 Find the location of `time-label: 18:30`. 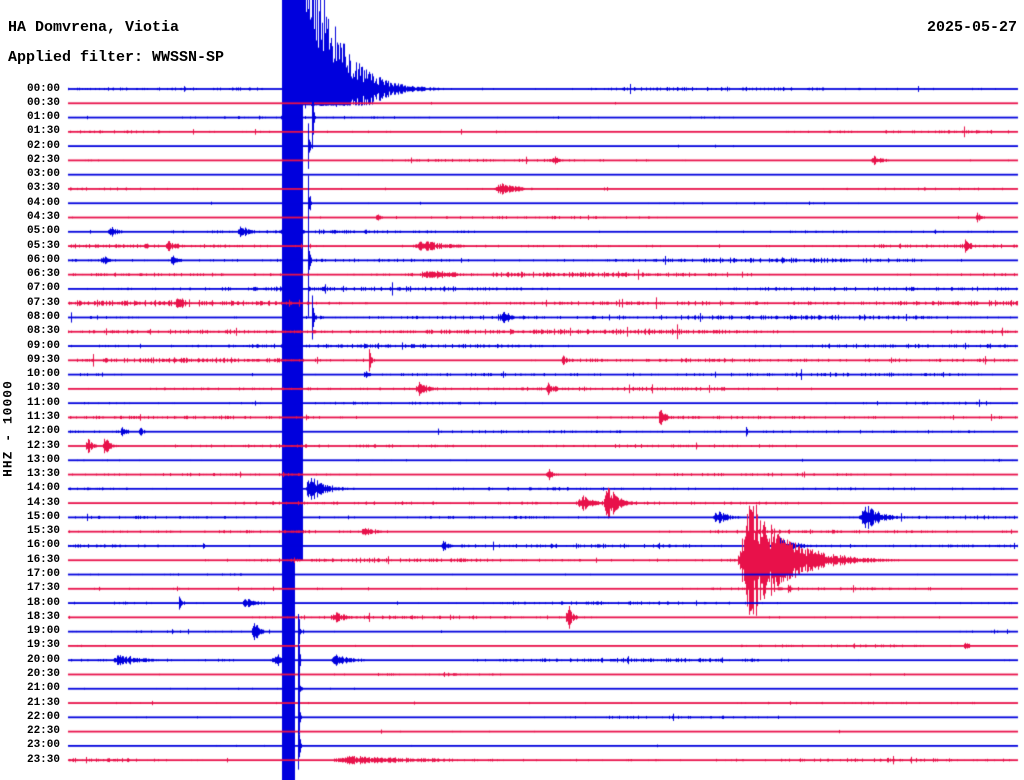

time-label: 18:30 is located at coordinates (43, 616).